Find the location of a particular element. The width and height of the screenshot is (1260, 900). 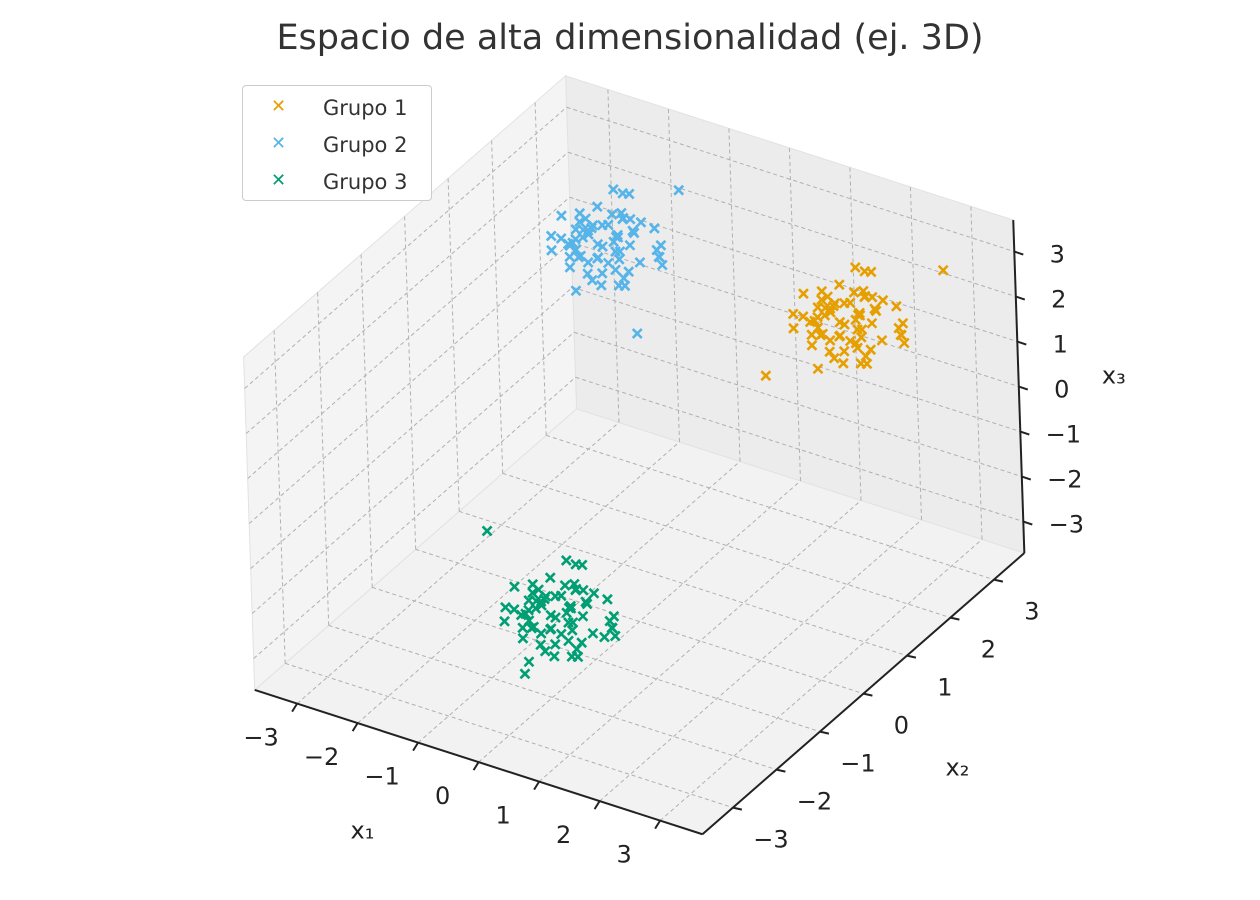

legend: ✕ Grupo 1 ✕ Grupo 2 ✕ Grupo 3 is located at coordinates (337, 143).